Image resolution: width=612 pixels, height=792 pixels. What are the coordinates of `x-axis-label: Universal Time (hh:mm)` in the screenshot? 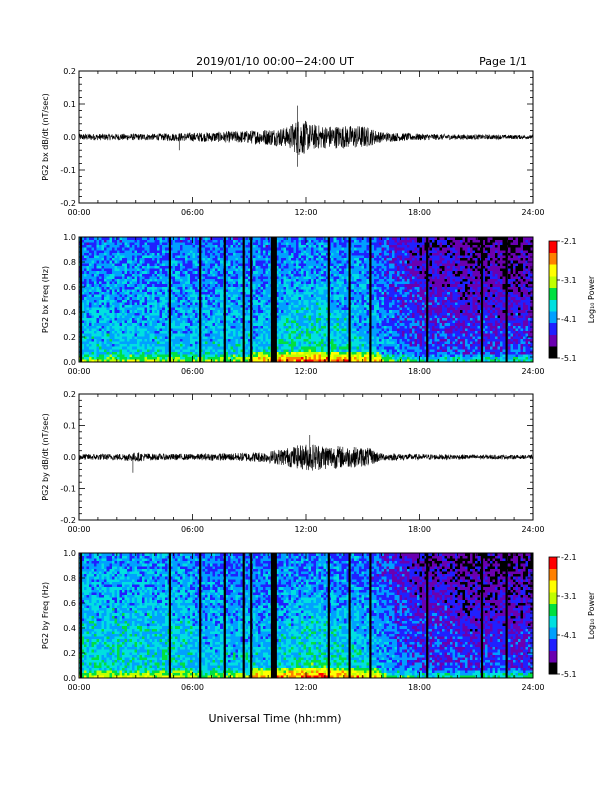 It's located at (275, 718).